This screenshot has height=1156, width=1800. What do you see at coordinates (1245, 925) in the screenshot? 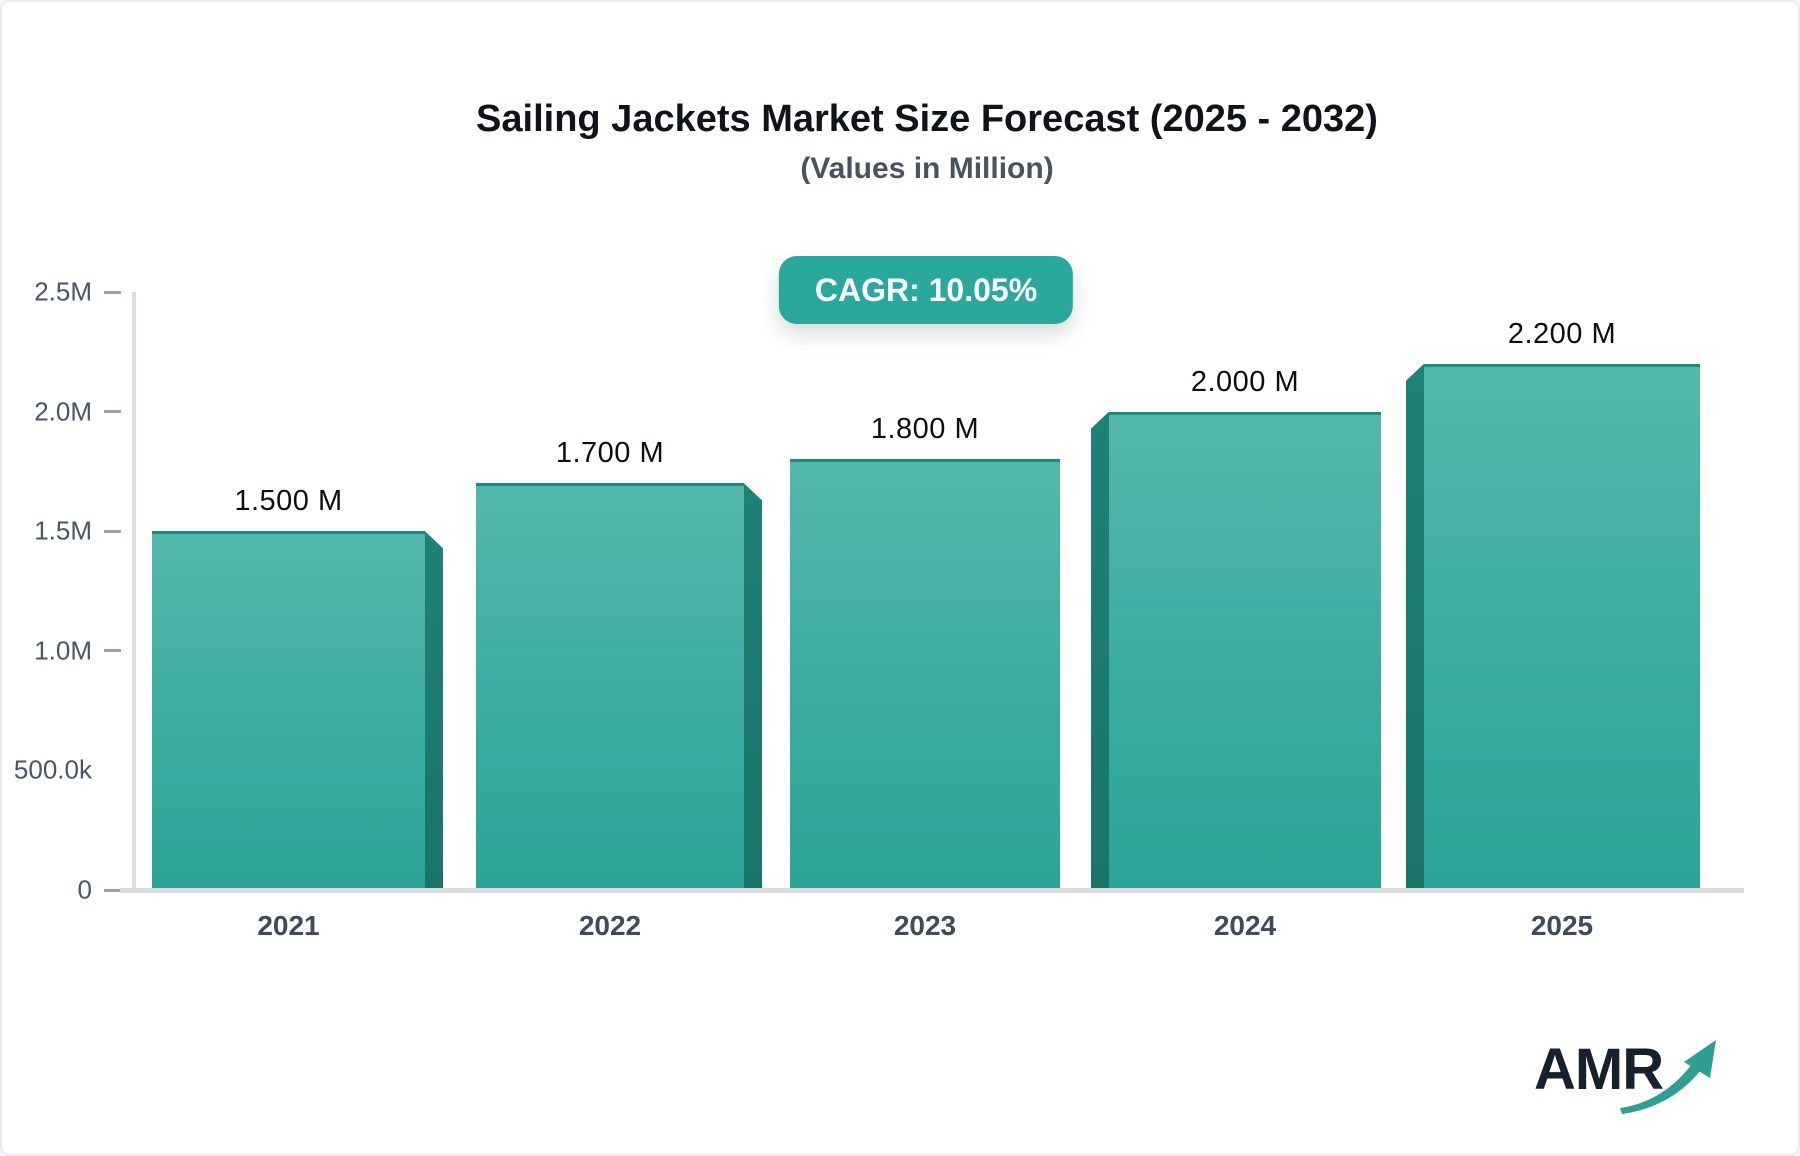
I see `x-axis-label-2024: 2024` at bounding box center [1245, 925].